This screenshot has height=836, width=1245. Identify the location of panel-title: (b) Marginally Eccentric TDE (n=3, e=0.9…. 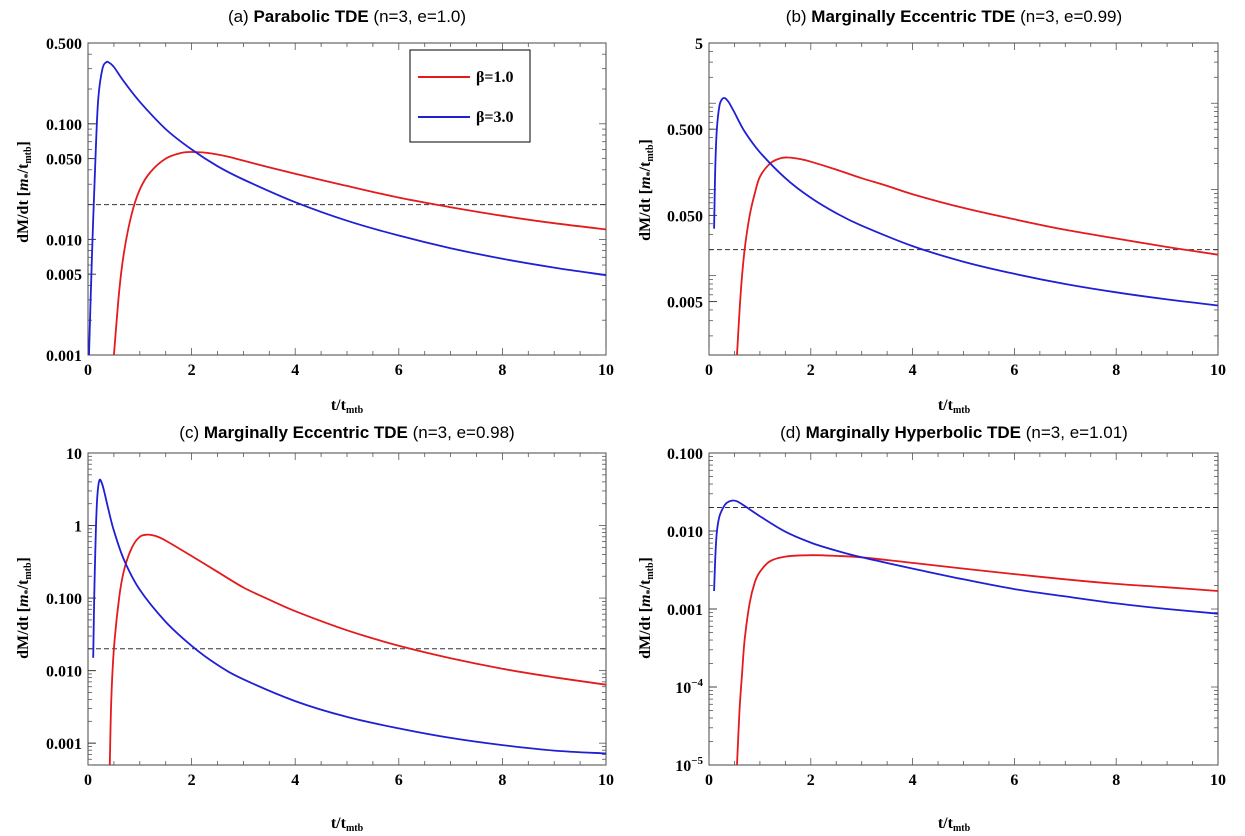
(954, 16).